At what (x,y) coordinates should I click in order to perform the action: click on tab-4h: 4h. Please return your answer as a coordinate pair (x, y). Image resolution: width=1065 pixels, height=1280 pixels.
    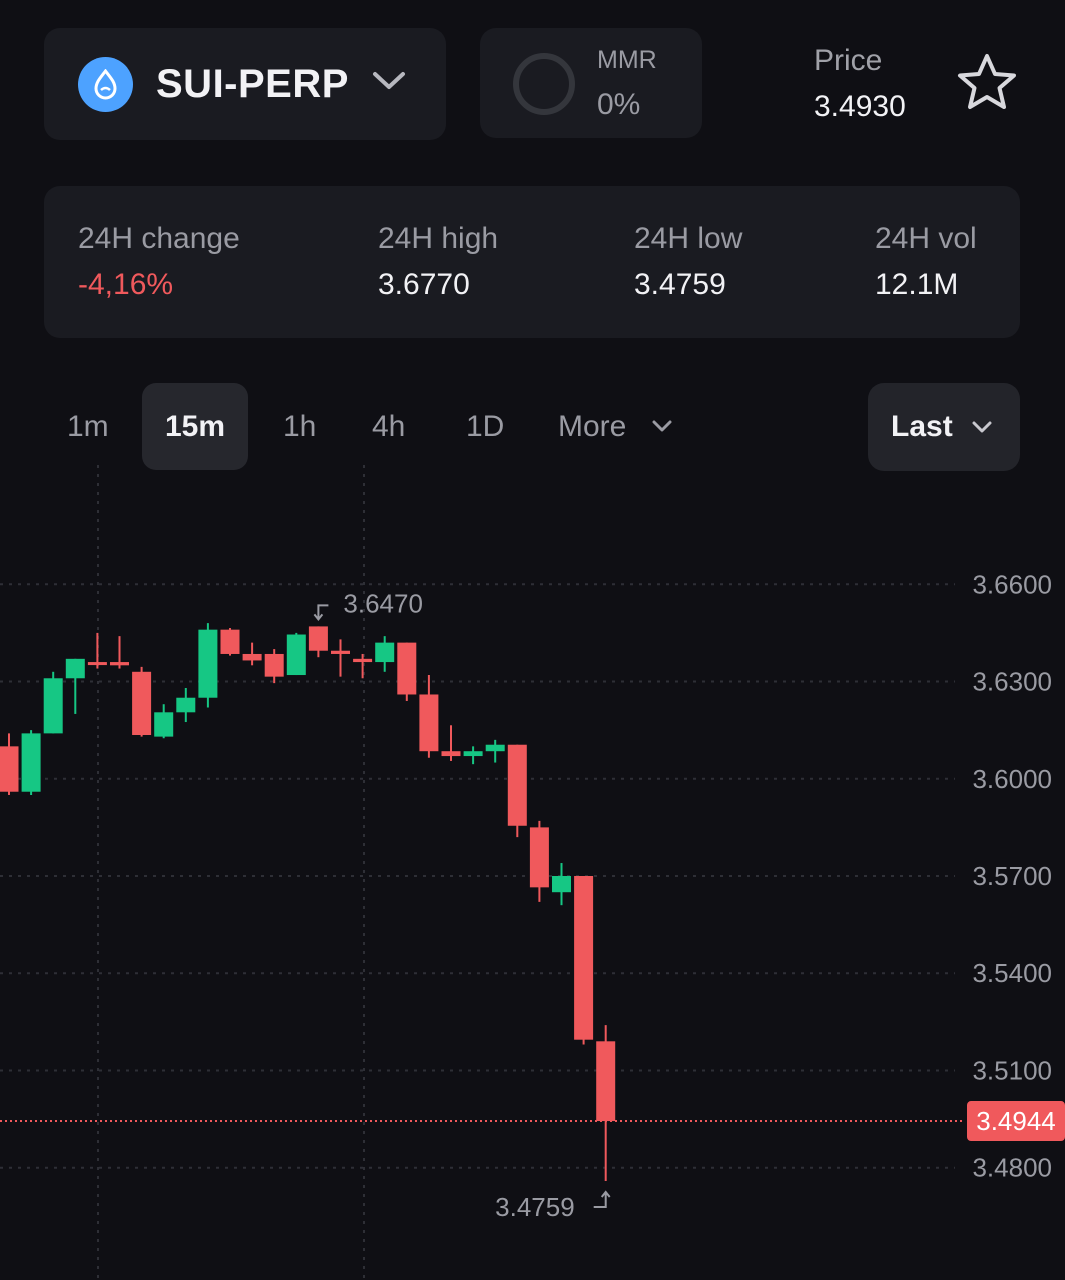
    Looking at the image, I should click on (389, 426).